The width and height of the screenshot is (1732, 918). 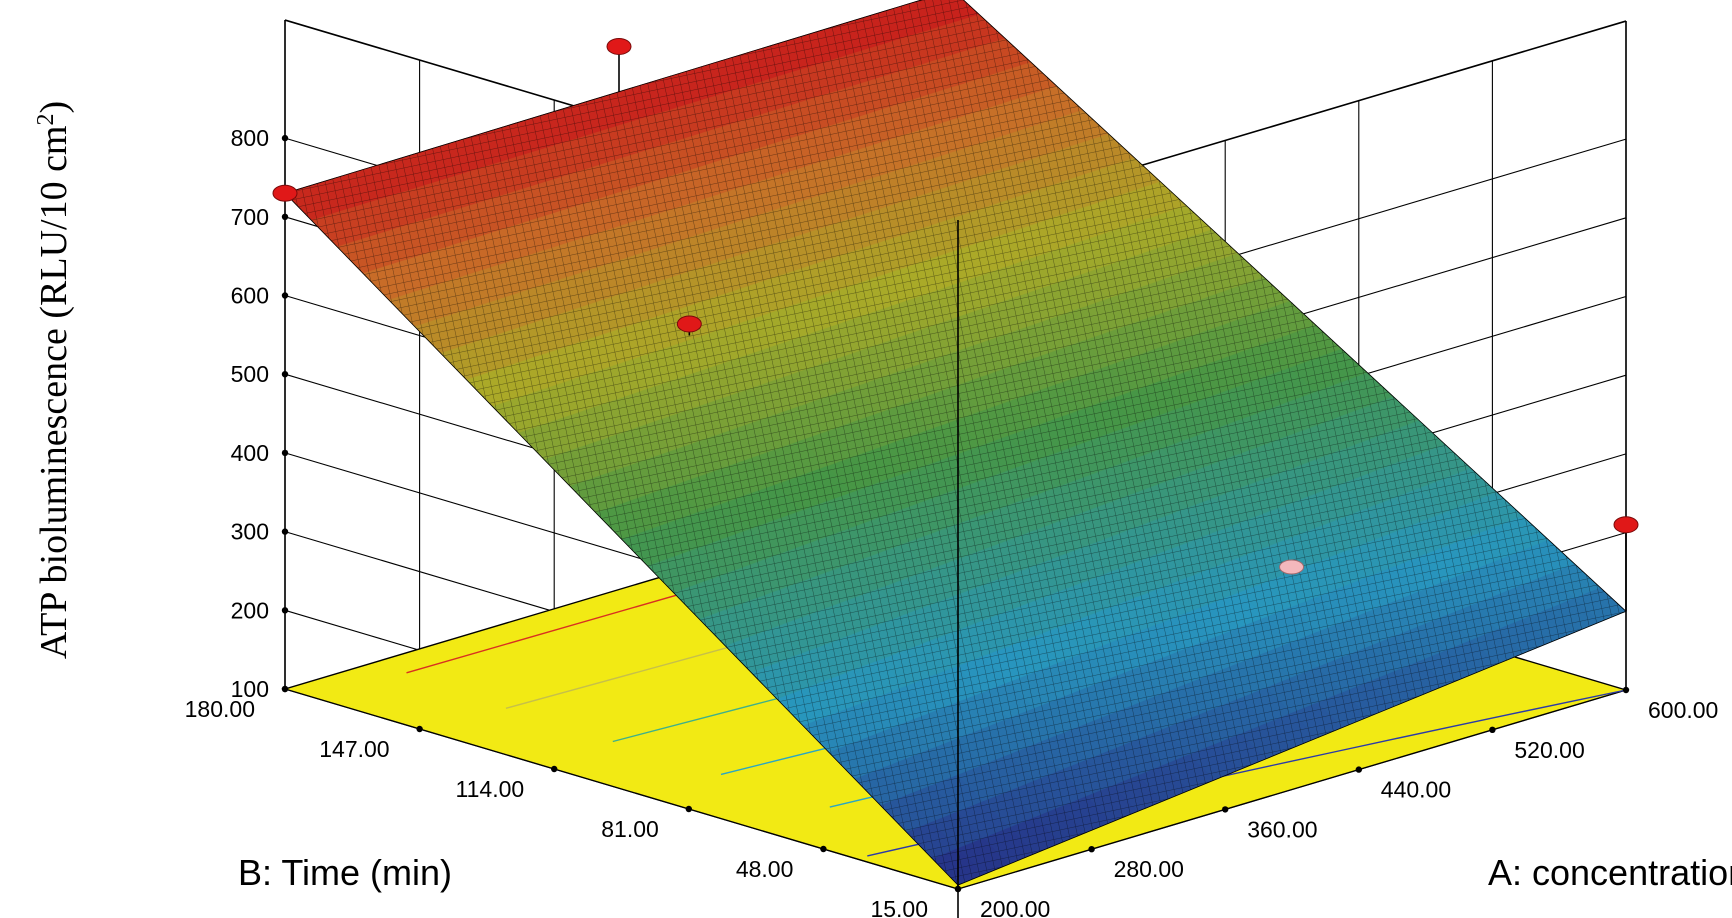 I want to click on a-tick-label: 360.00, so click(x=1282, y=829).